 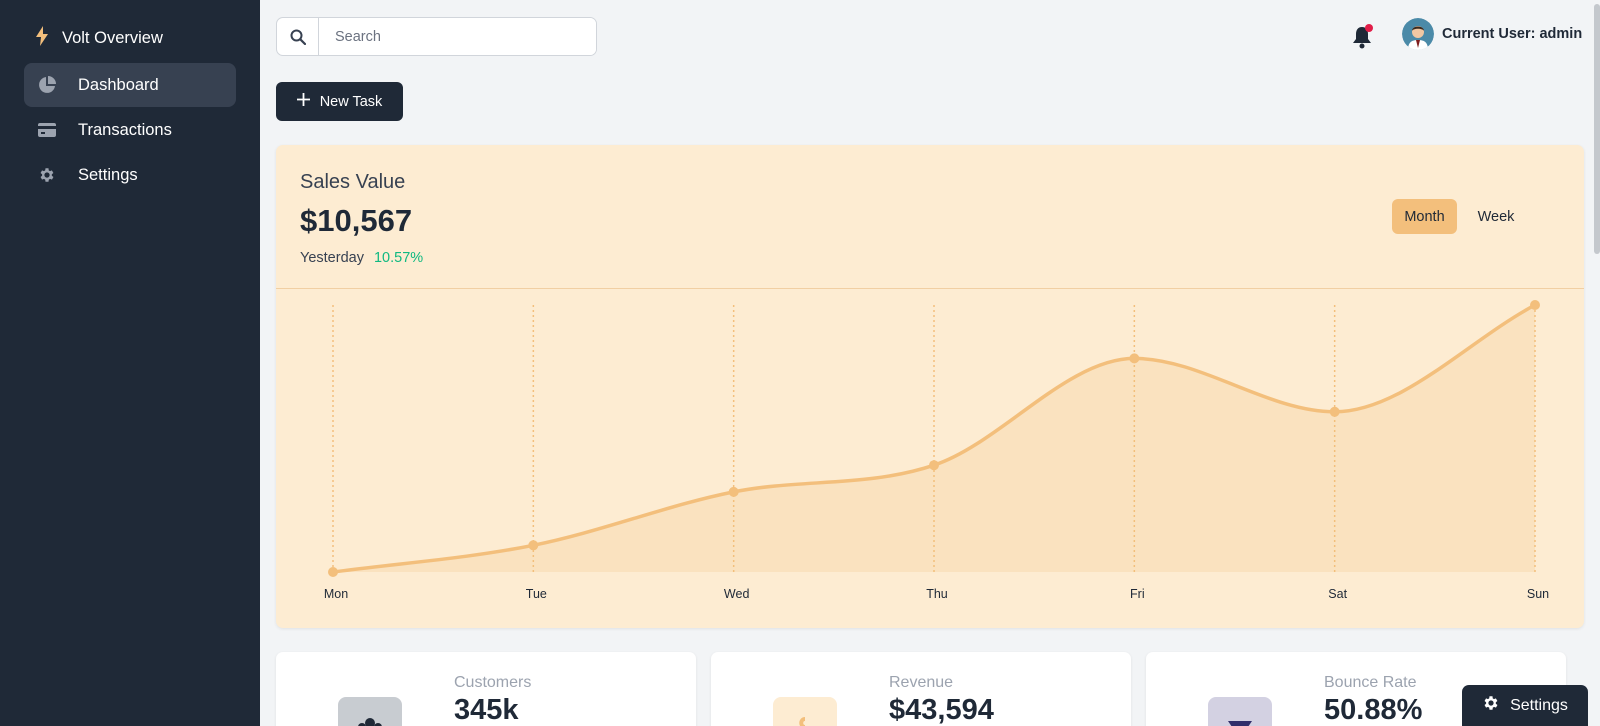 I want to click on data-point-wed, so click(x=733, y=491).